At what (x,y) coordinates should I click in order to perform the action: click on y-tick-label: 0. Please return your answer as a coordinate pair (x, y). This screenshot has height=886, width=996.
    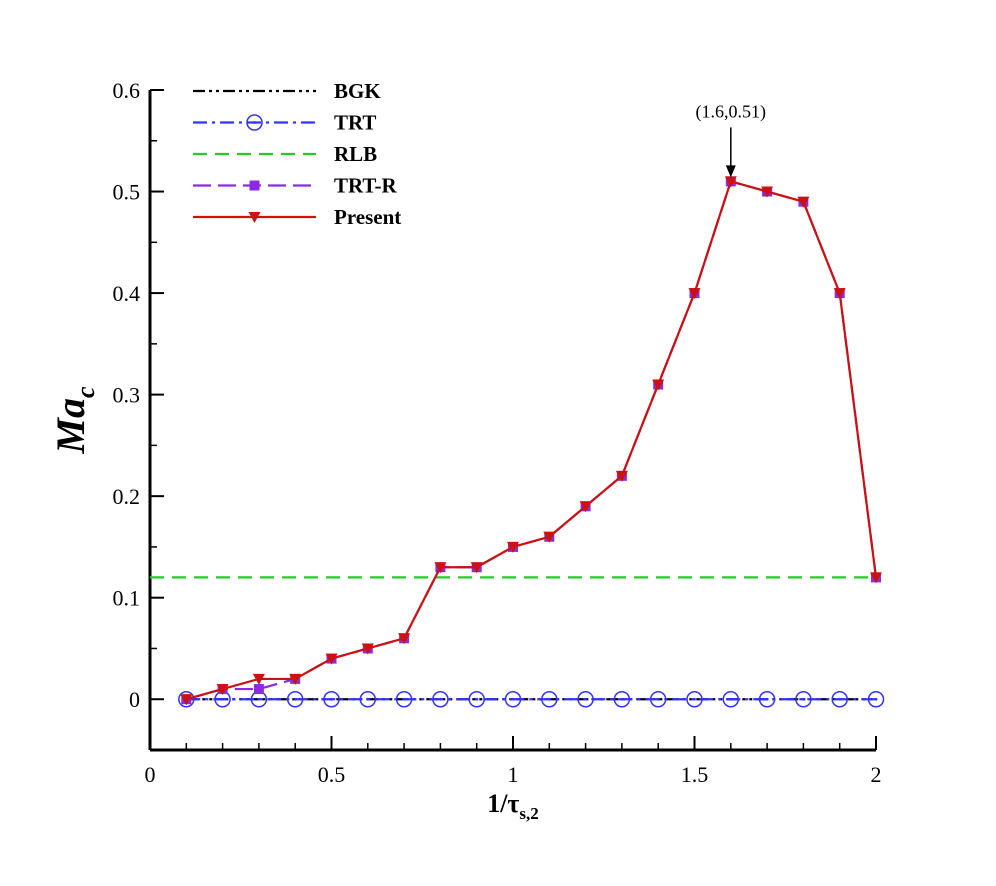
    Looking at the image, I should click on (134, 699).